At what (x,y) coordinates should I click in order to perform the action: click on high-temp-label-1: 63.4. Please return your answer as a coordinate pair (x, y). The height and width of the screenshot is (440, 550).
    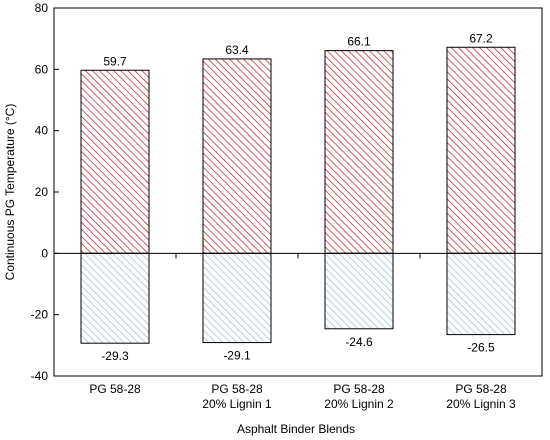
    Looking at the image, I should click on (237, 50).